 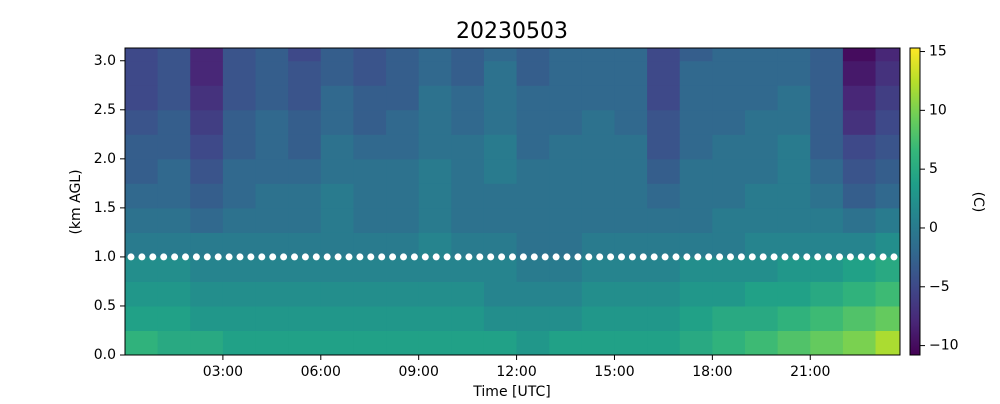 What do you see at coordinates (105, 355) in the screenshot?
I see `y-tick-label: 0.0` at bounding box center [105, 355].